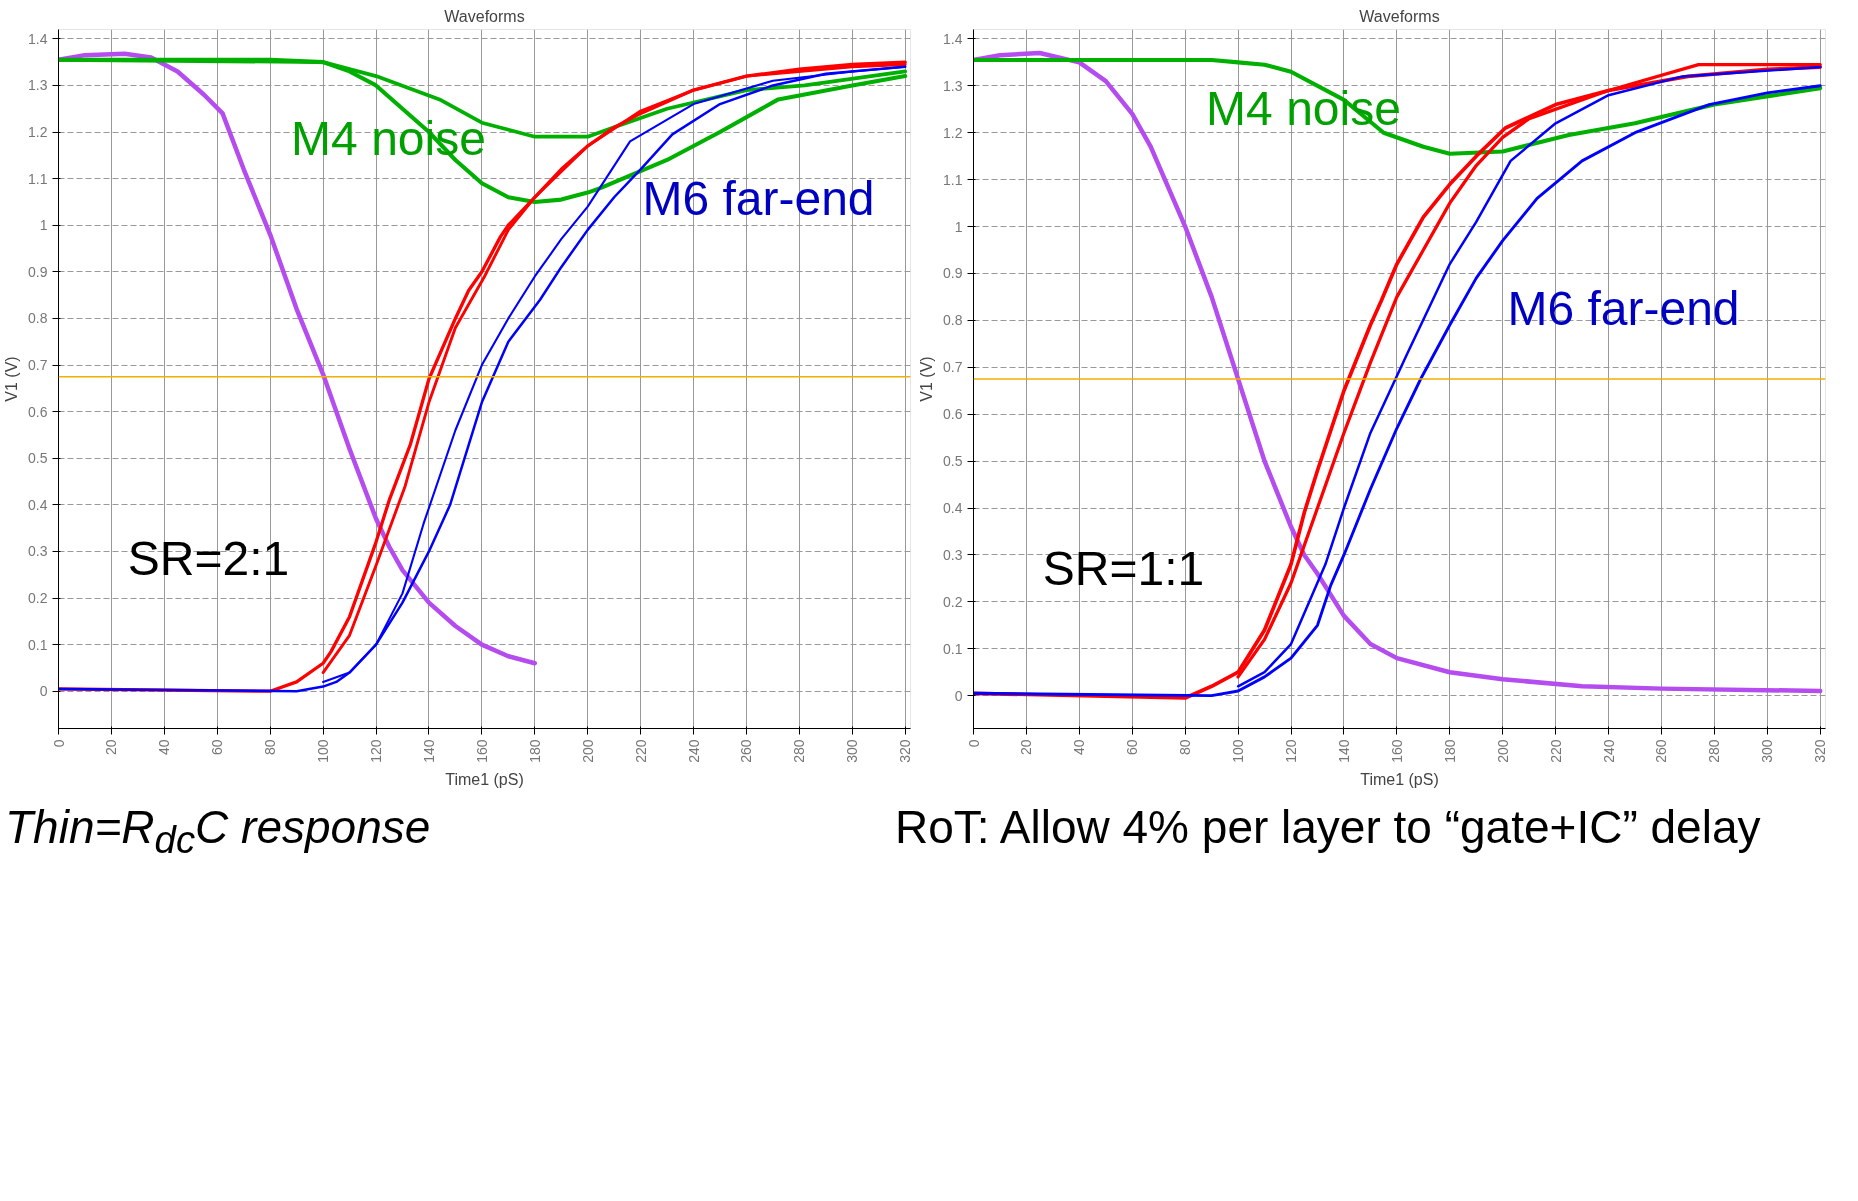 Image resolution: width=1858 pixels, height=1201 pixels. I want to click on annotation: SR=1:1, so click(1123, 568).